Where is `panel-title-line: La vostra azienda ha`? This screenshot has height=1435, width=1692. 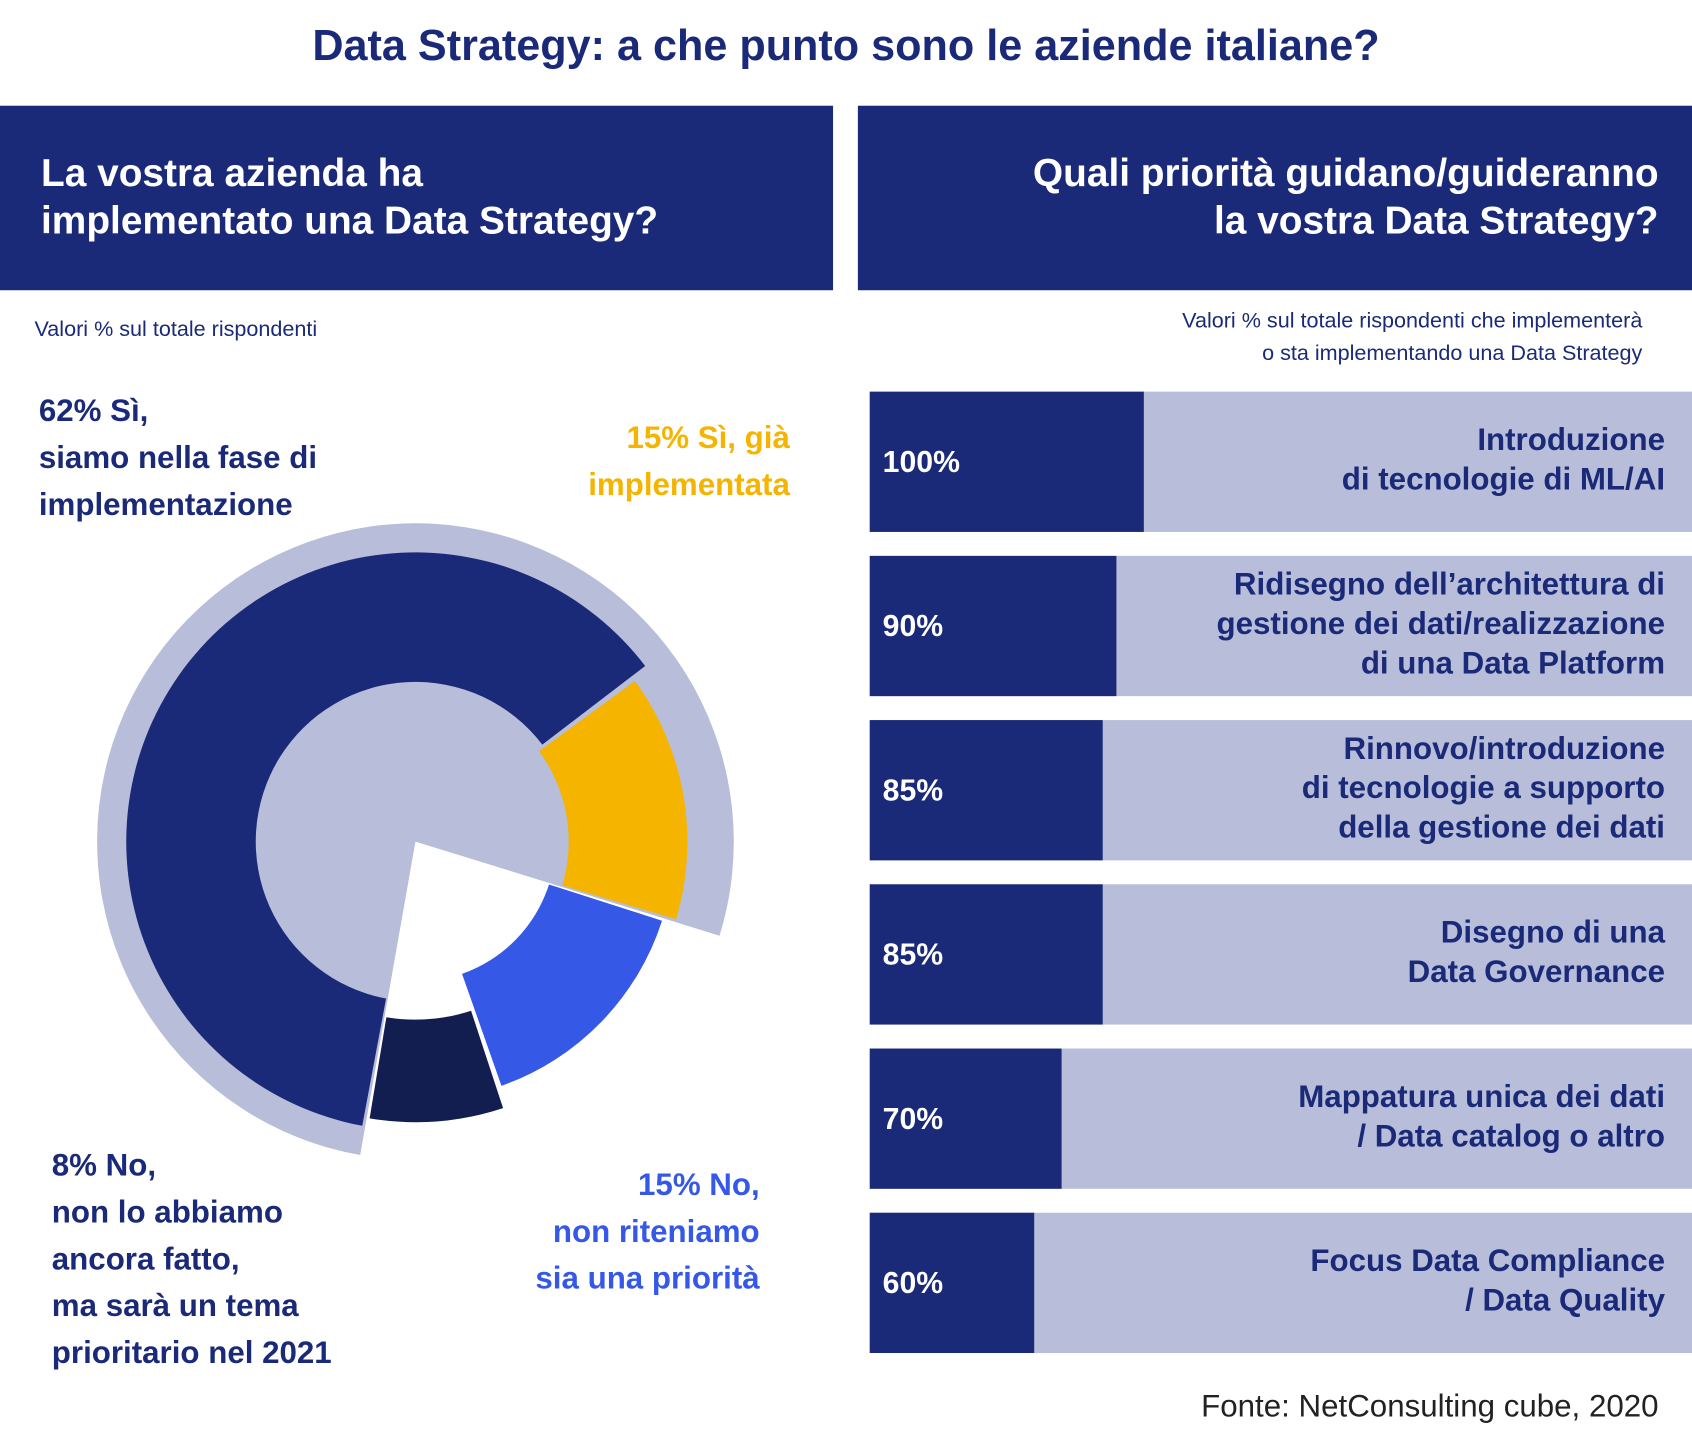 panel-title-line: La vostra azienda ha is located at coordinates (232, 173).